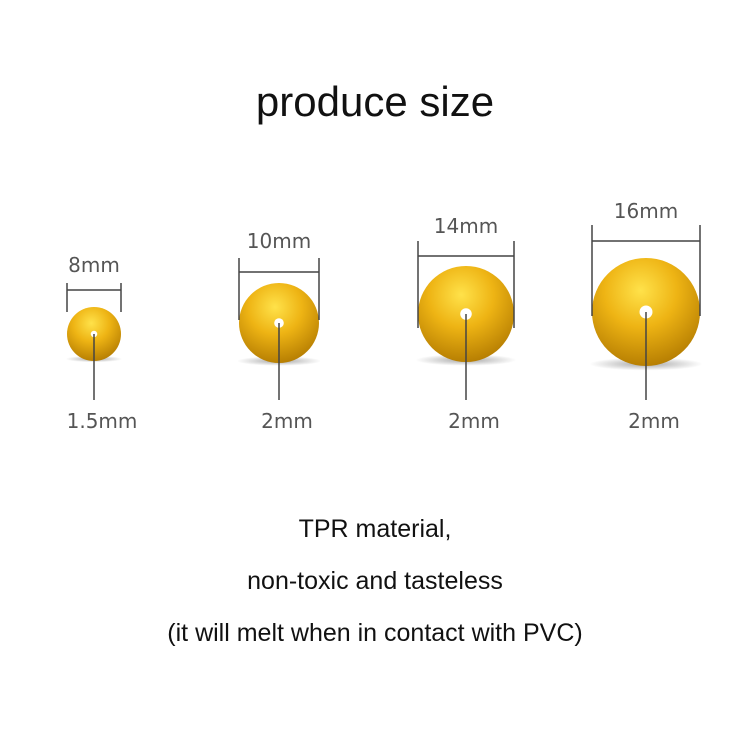  I want to click on diameter-label: 10mm, so click(279, 241).